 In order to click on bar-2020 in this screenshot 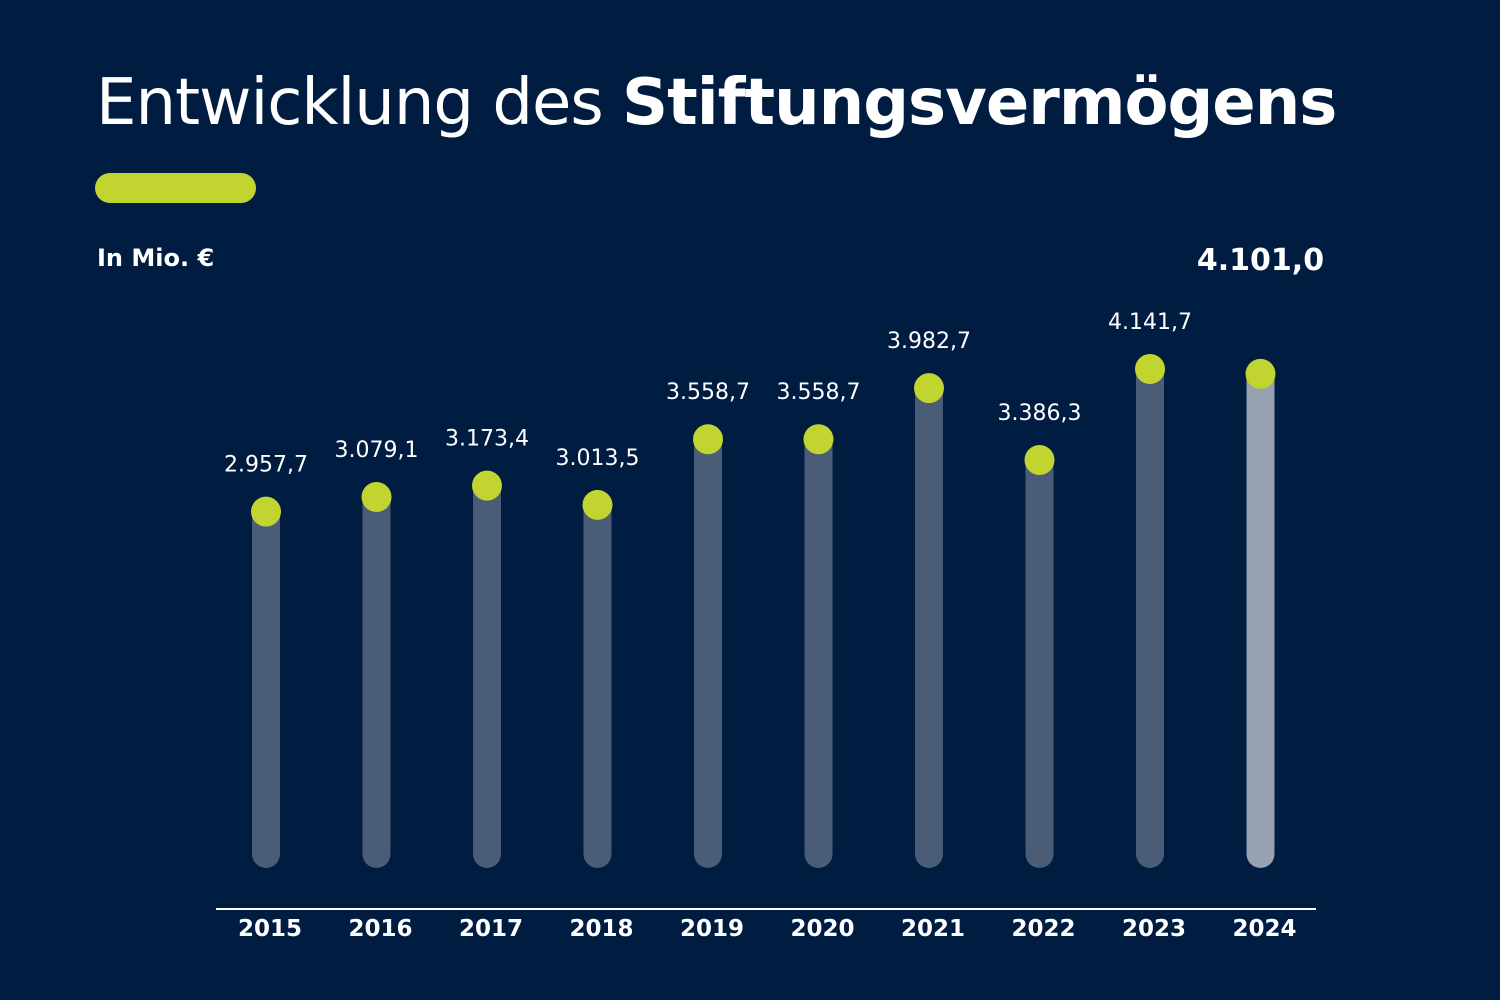, I will do `click(818, 653)`.